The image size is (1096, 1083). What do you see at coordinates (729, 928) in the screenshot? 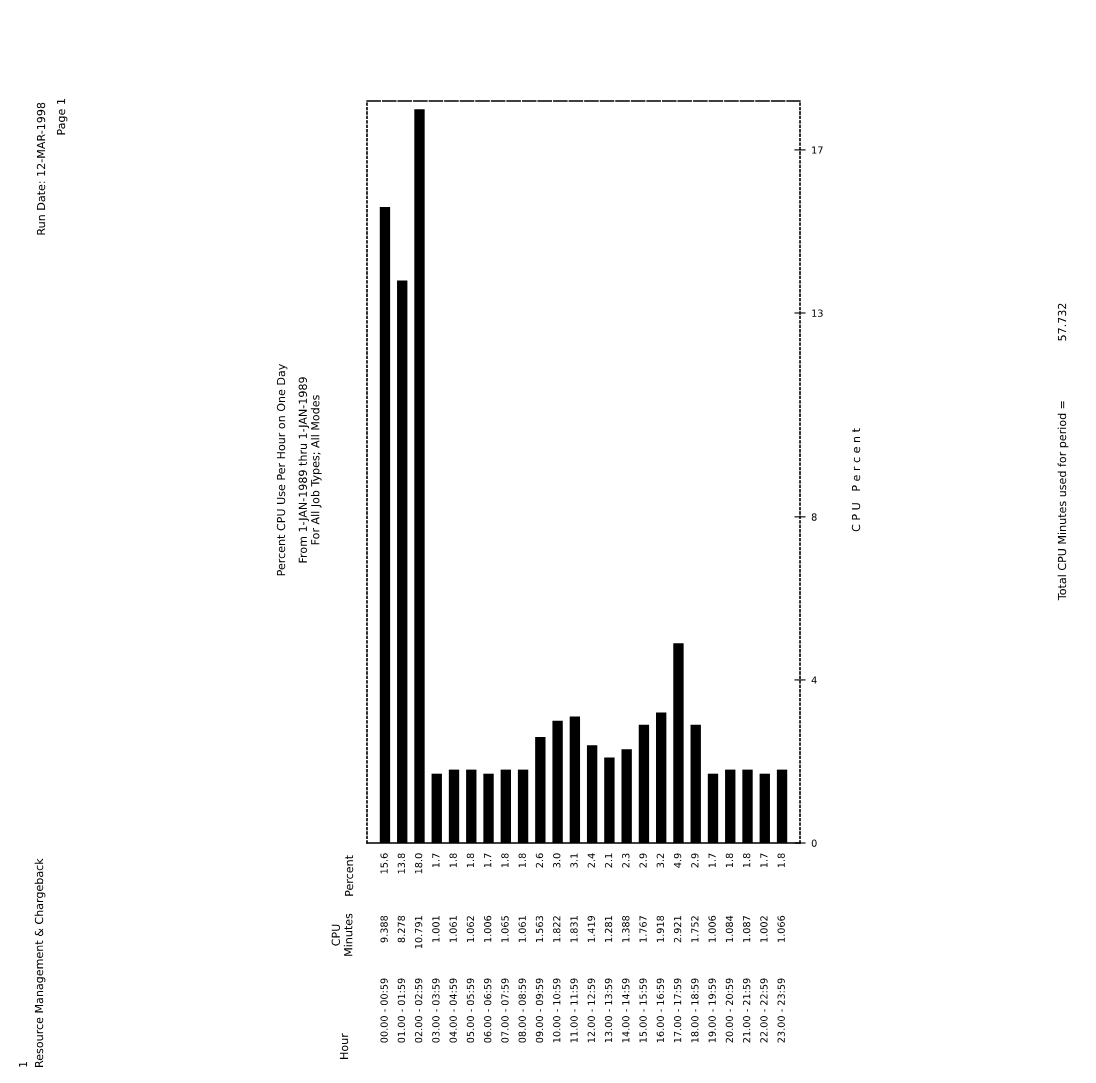
I see `text: 1.084` at bounding box center [729, 928].